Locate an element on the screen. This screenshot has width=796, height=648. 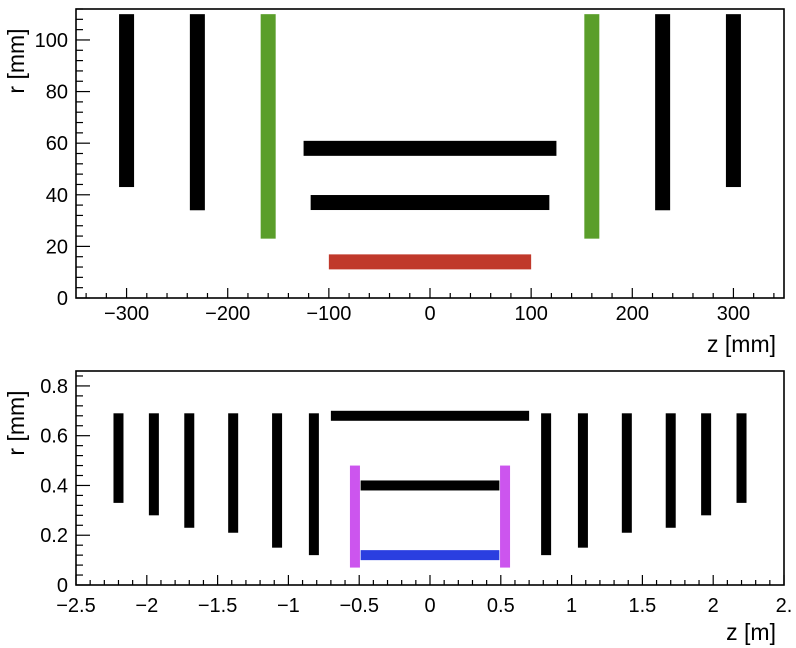
chart-1-y-tick-label: 20 is located at coordinates (57, 247).